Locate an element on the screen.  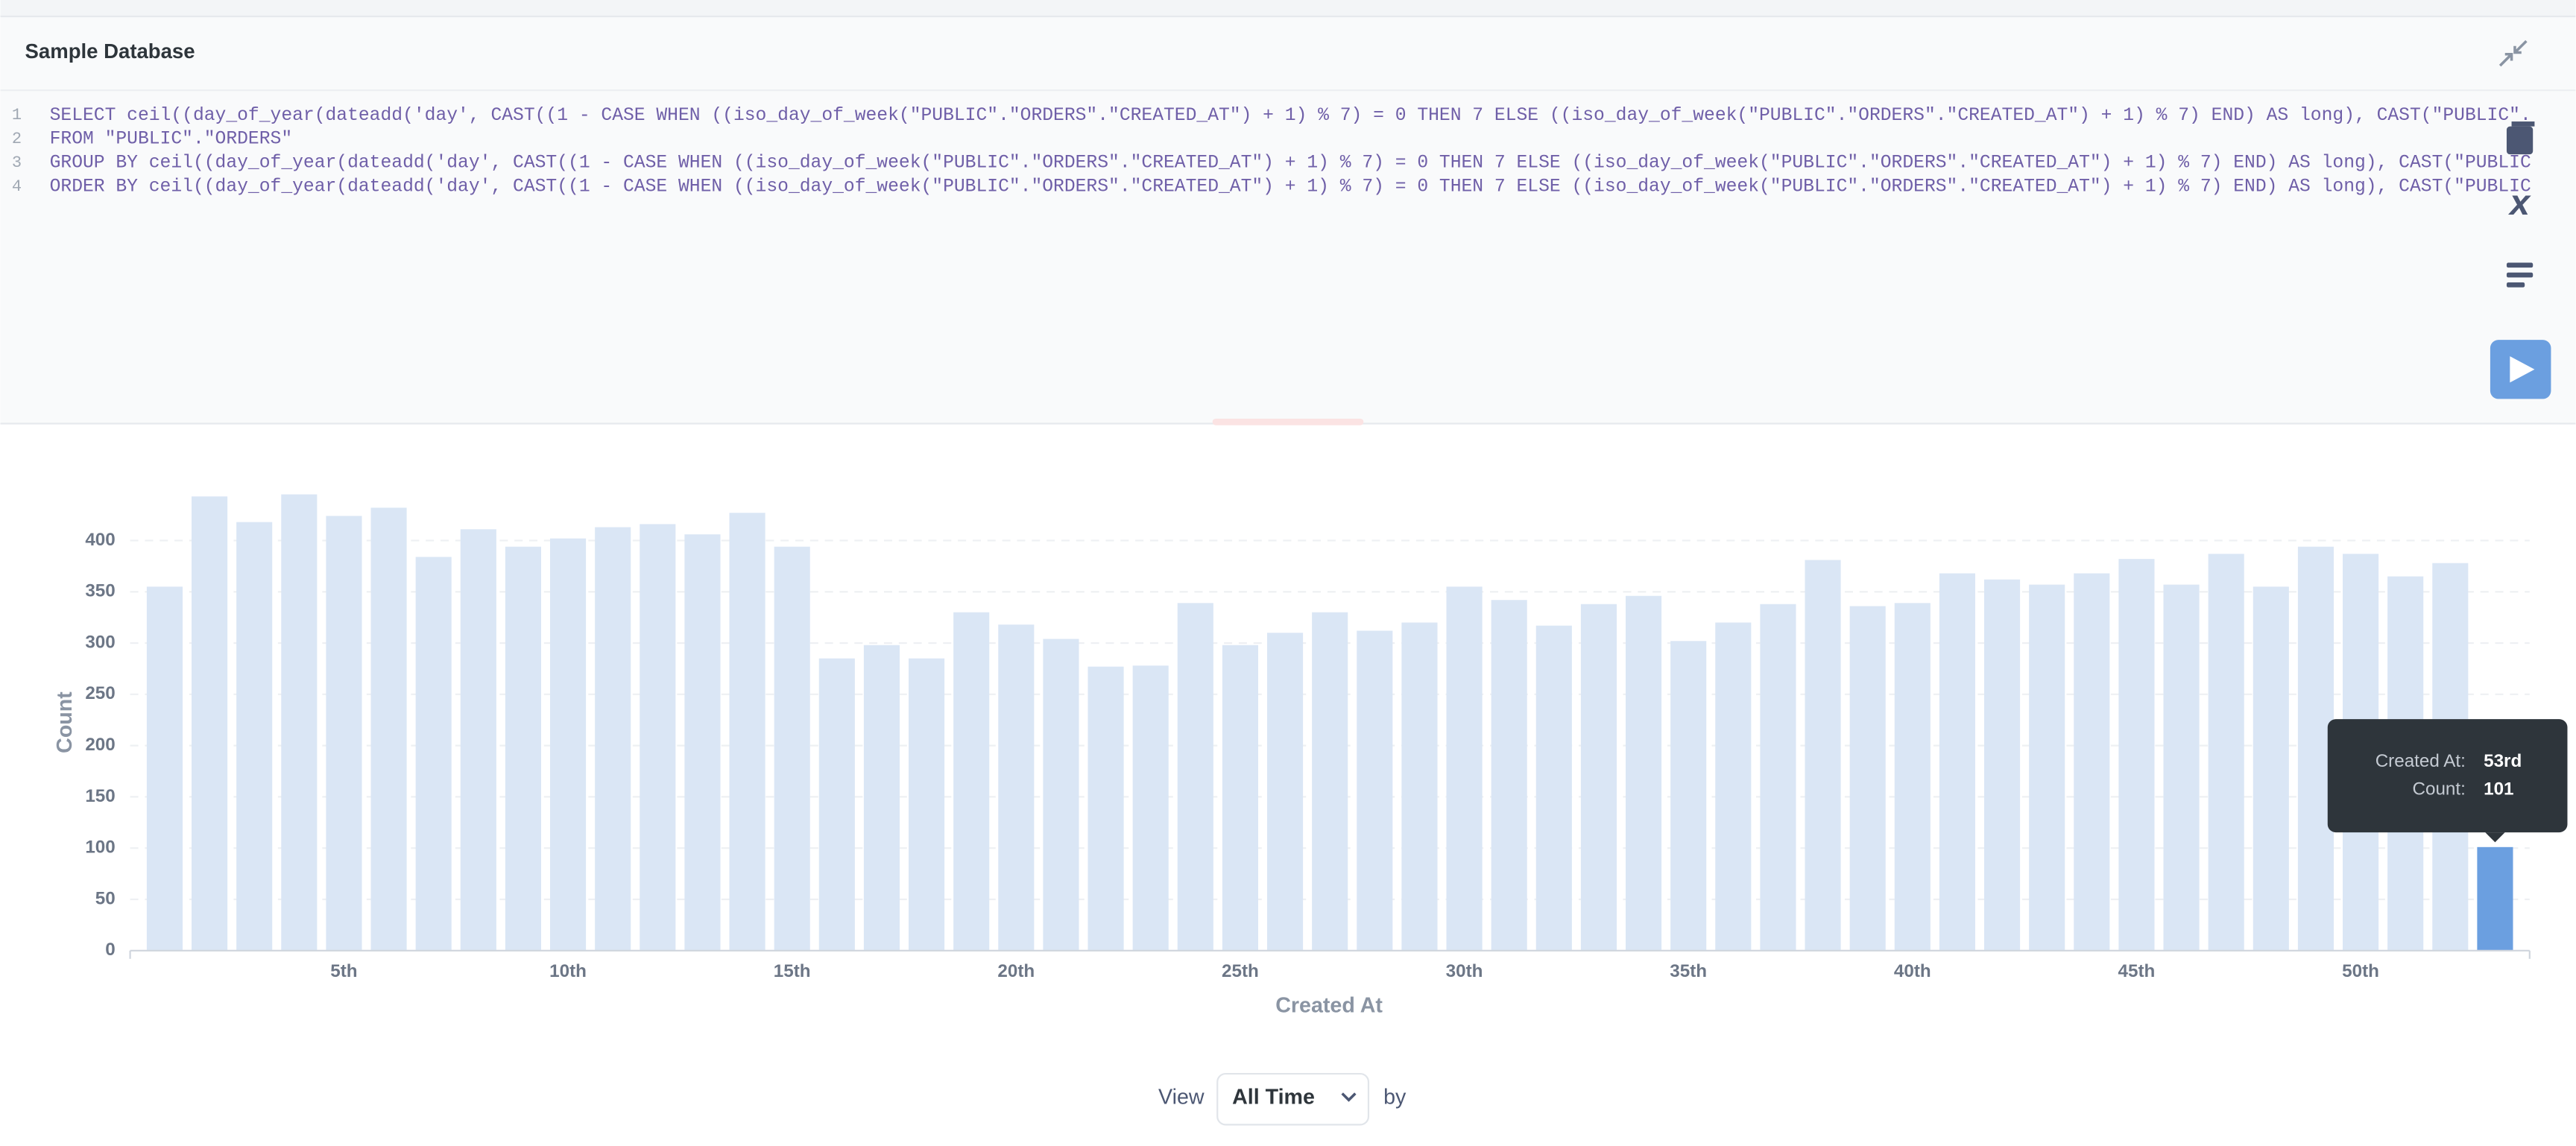
x-axis-label: Created At is located at coordinates (1329, 1005).